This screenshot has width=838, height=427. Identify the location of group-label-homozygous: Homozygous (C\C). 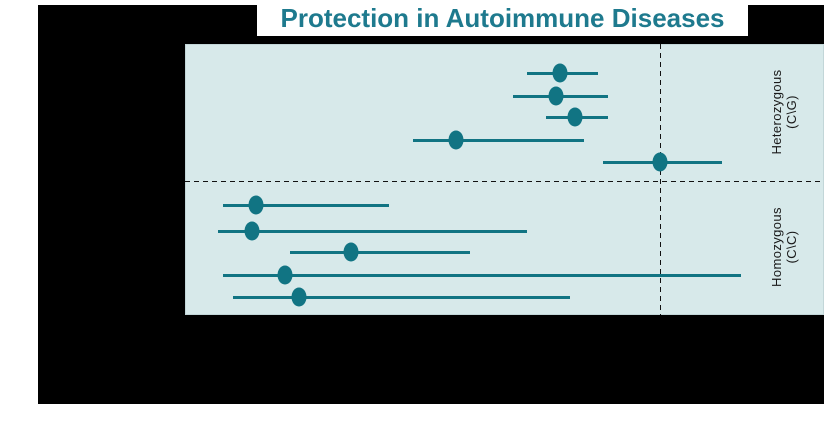
(784, 247).